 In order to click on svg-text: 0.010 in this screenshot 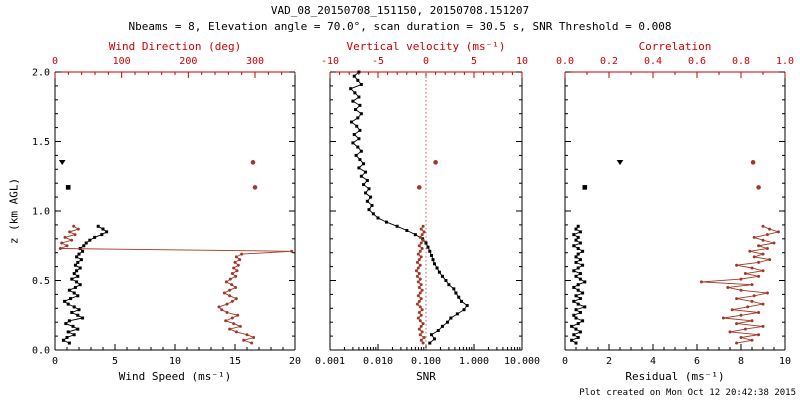, I will do `click(378, 361)`.